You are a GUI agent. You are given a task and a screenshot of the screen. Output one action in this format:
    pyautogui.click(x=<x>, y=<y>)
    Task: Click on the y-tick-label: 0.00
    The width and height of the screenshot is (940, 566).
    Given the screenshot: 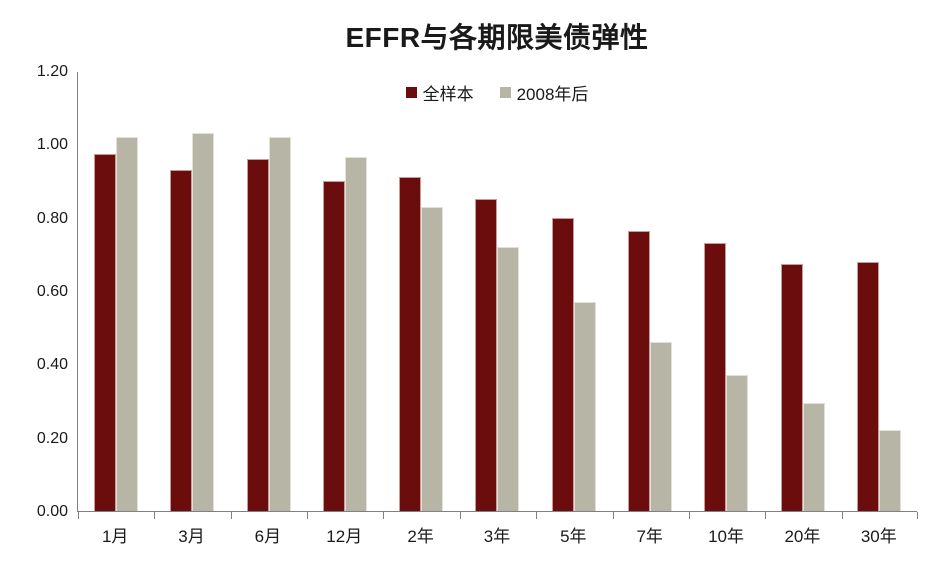 What is the action you would take?
    pyautogui.click(x=52, y=511)
    